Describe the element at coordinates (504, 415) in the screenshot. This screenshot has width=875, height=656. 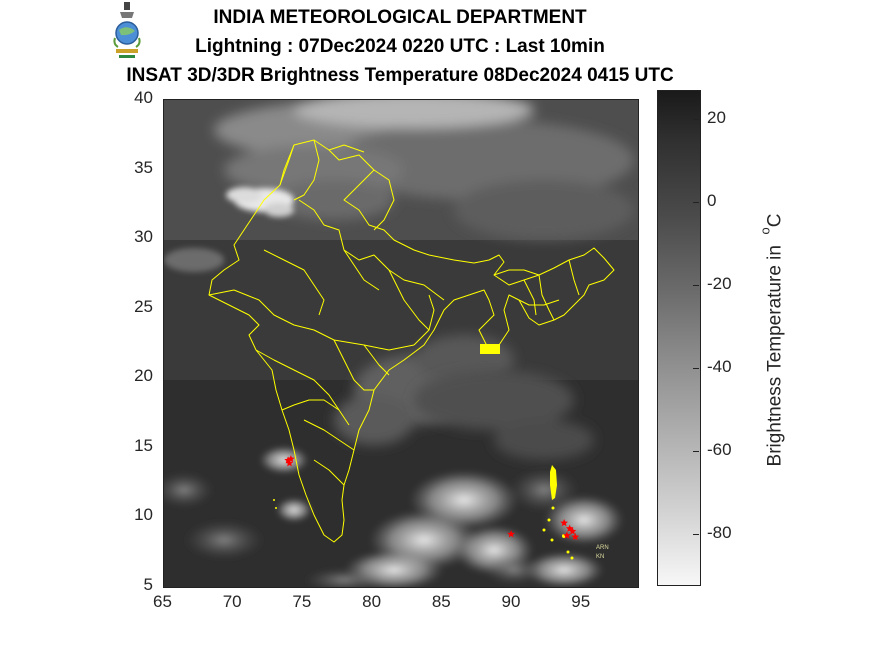
I see `cloud-bay-of-bengal` at that location.